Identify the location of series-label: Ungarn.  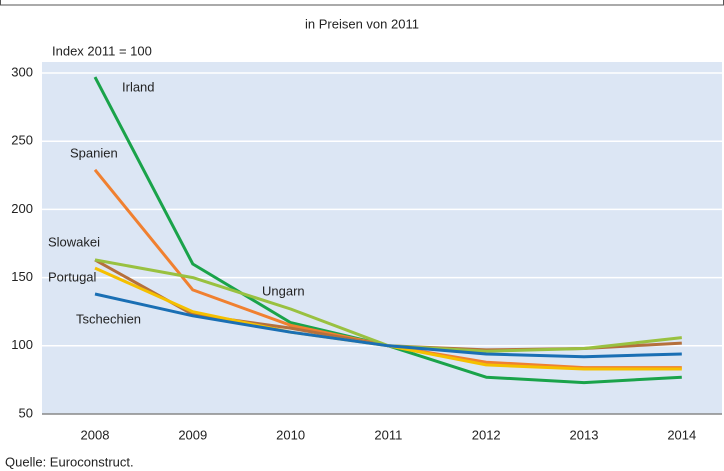
(283, 290).